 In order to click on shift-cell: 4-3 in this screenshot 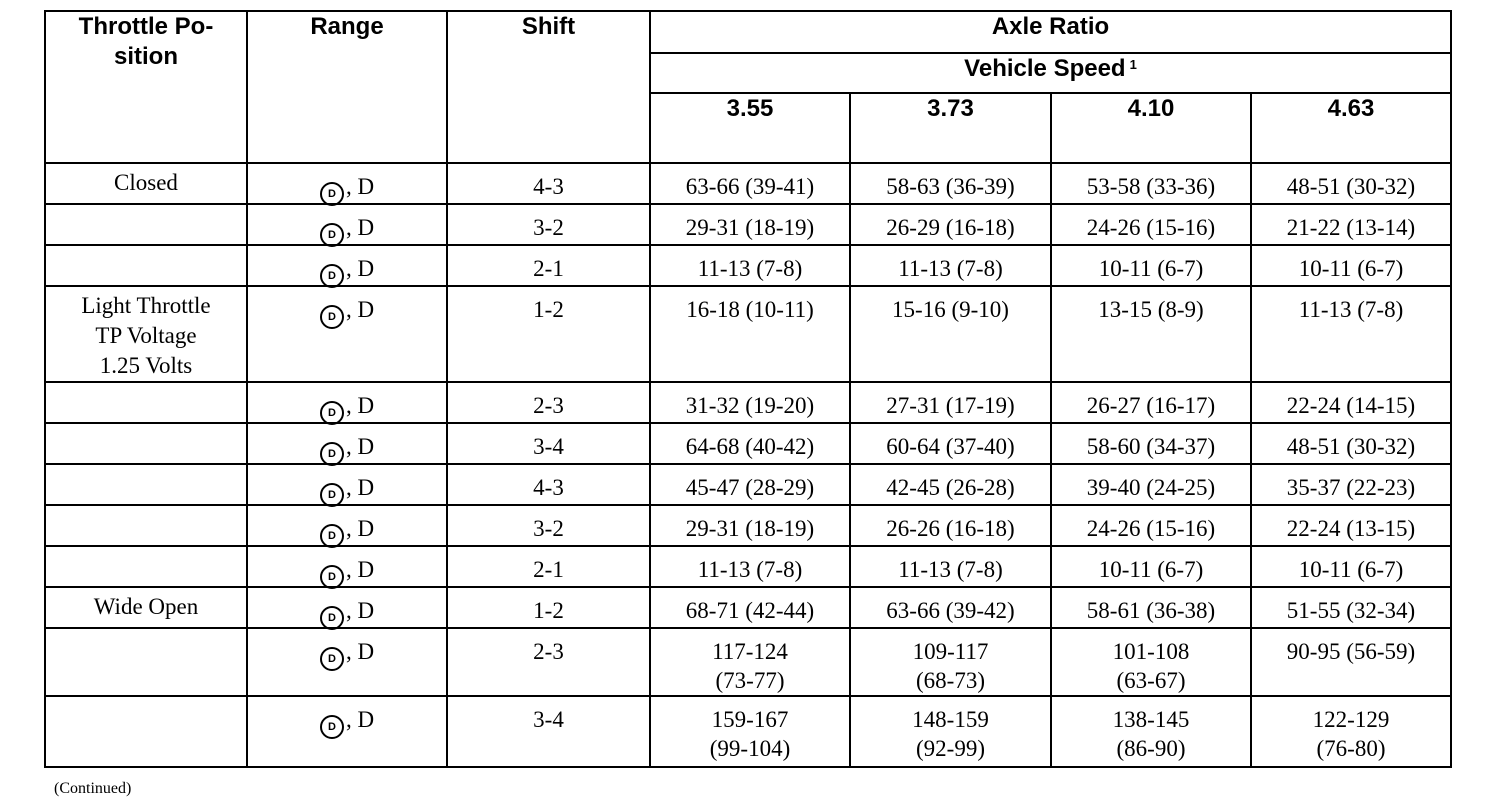, I will do `click(548, 484)`.